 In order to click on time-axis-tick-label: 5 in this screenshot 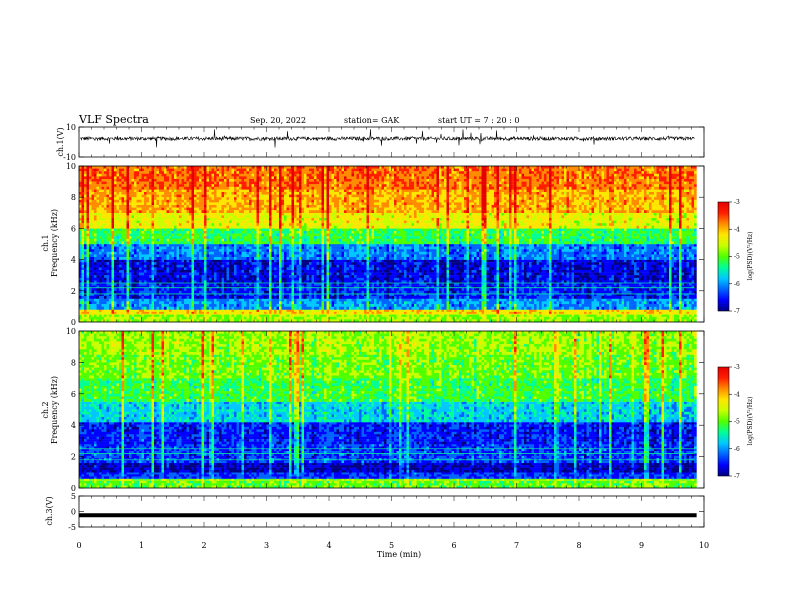, I will do `click(391, 545)`.